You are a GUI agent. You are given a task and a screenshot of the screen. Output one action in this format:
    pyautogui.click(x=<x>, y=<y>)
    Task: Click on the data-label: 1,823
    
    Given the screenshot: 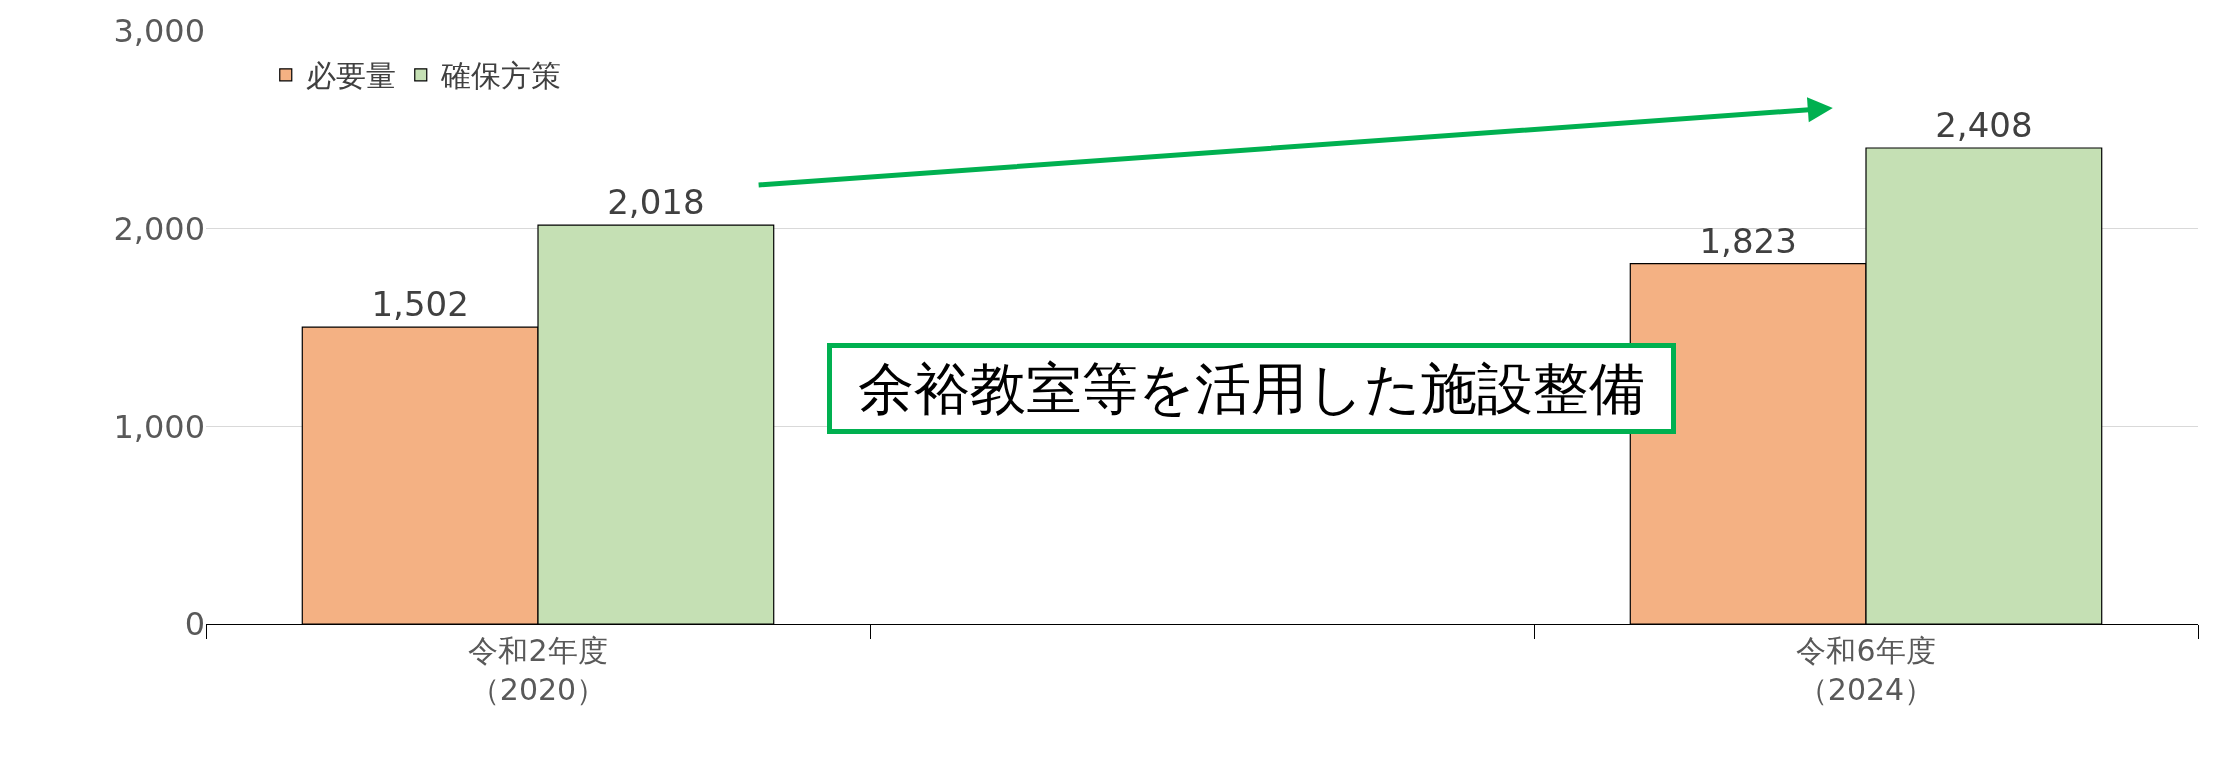 What is the action you would take?
    pyautogui.click(x=1748, y=240)
    